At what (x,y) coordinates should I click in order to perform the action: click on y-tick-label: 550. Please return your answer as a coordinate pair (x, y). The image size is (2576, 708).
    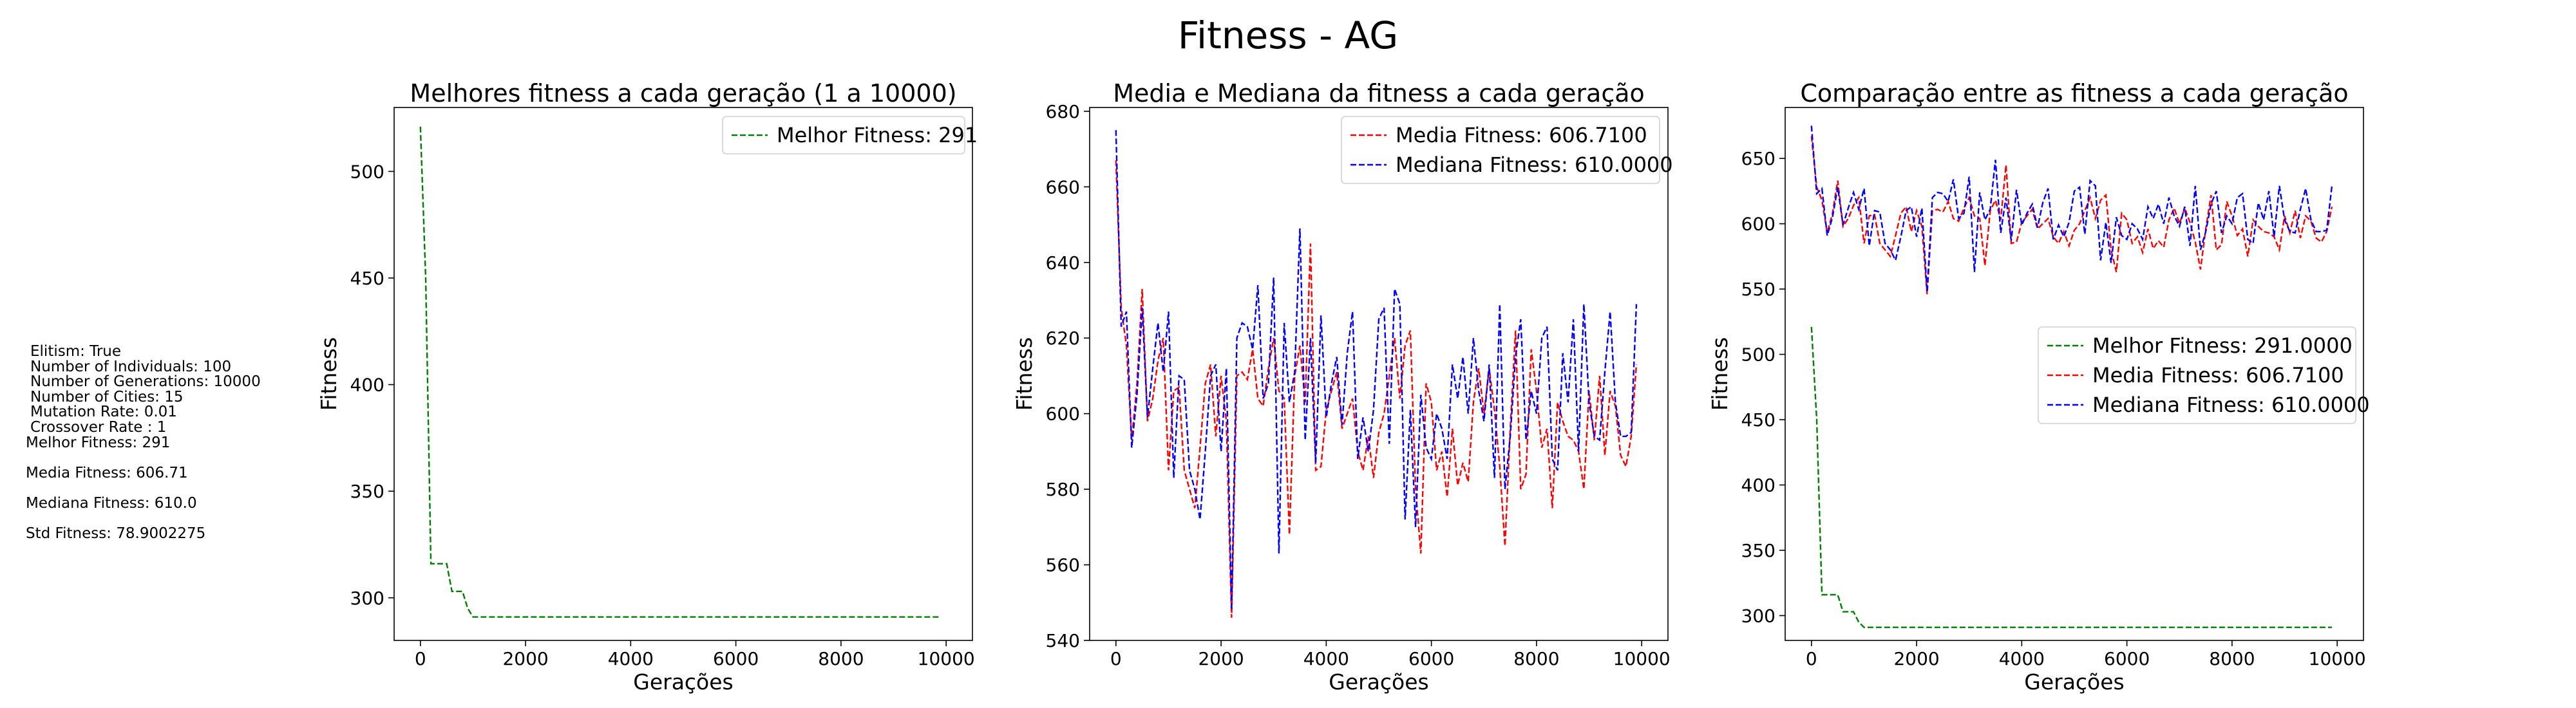
    Looking at the image, I should click on (1758, 289).